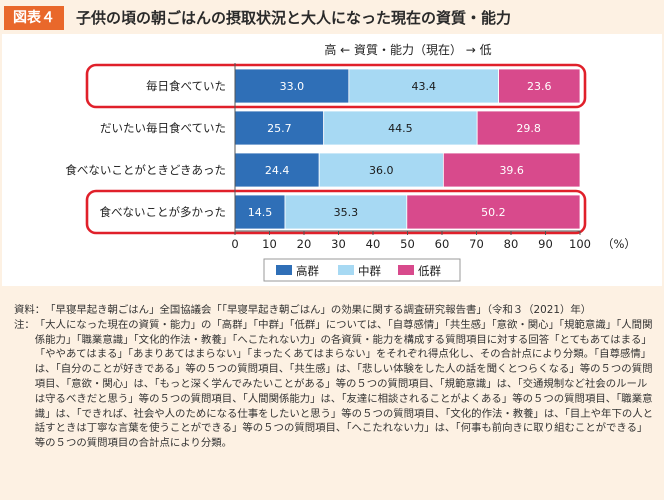 The width and height of the screenshot is (664, 500). I want to click on figure-title: 子供の頃の朝ごはんの摂取状況と大人になった現在の資質・能力, so click(294, 18).